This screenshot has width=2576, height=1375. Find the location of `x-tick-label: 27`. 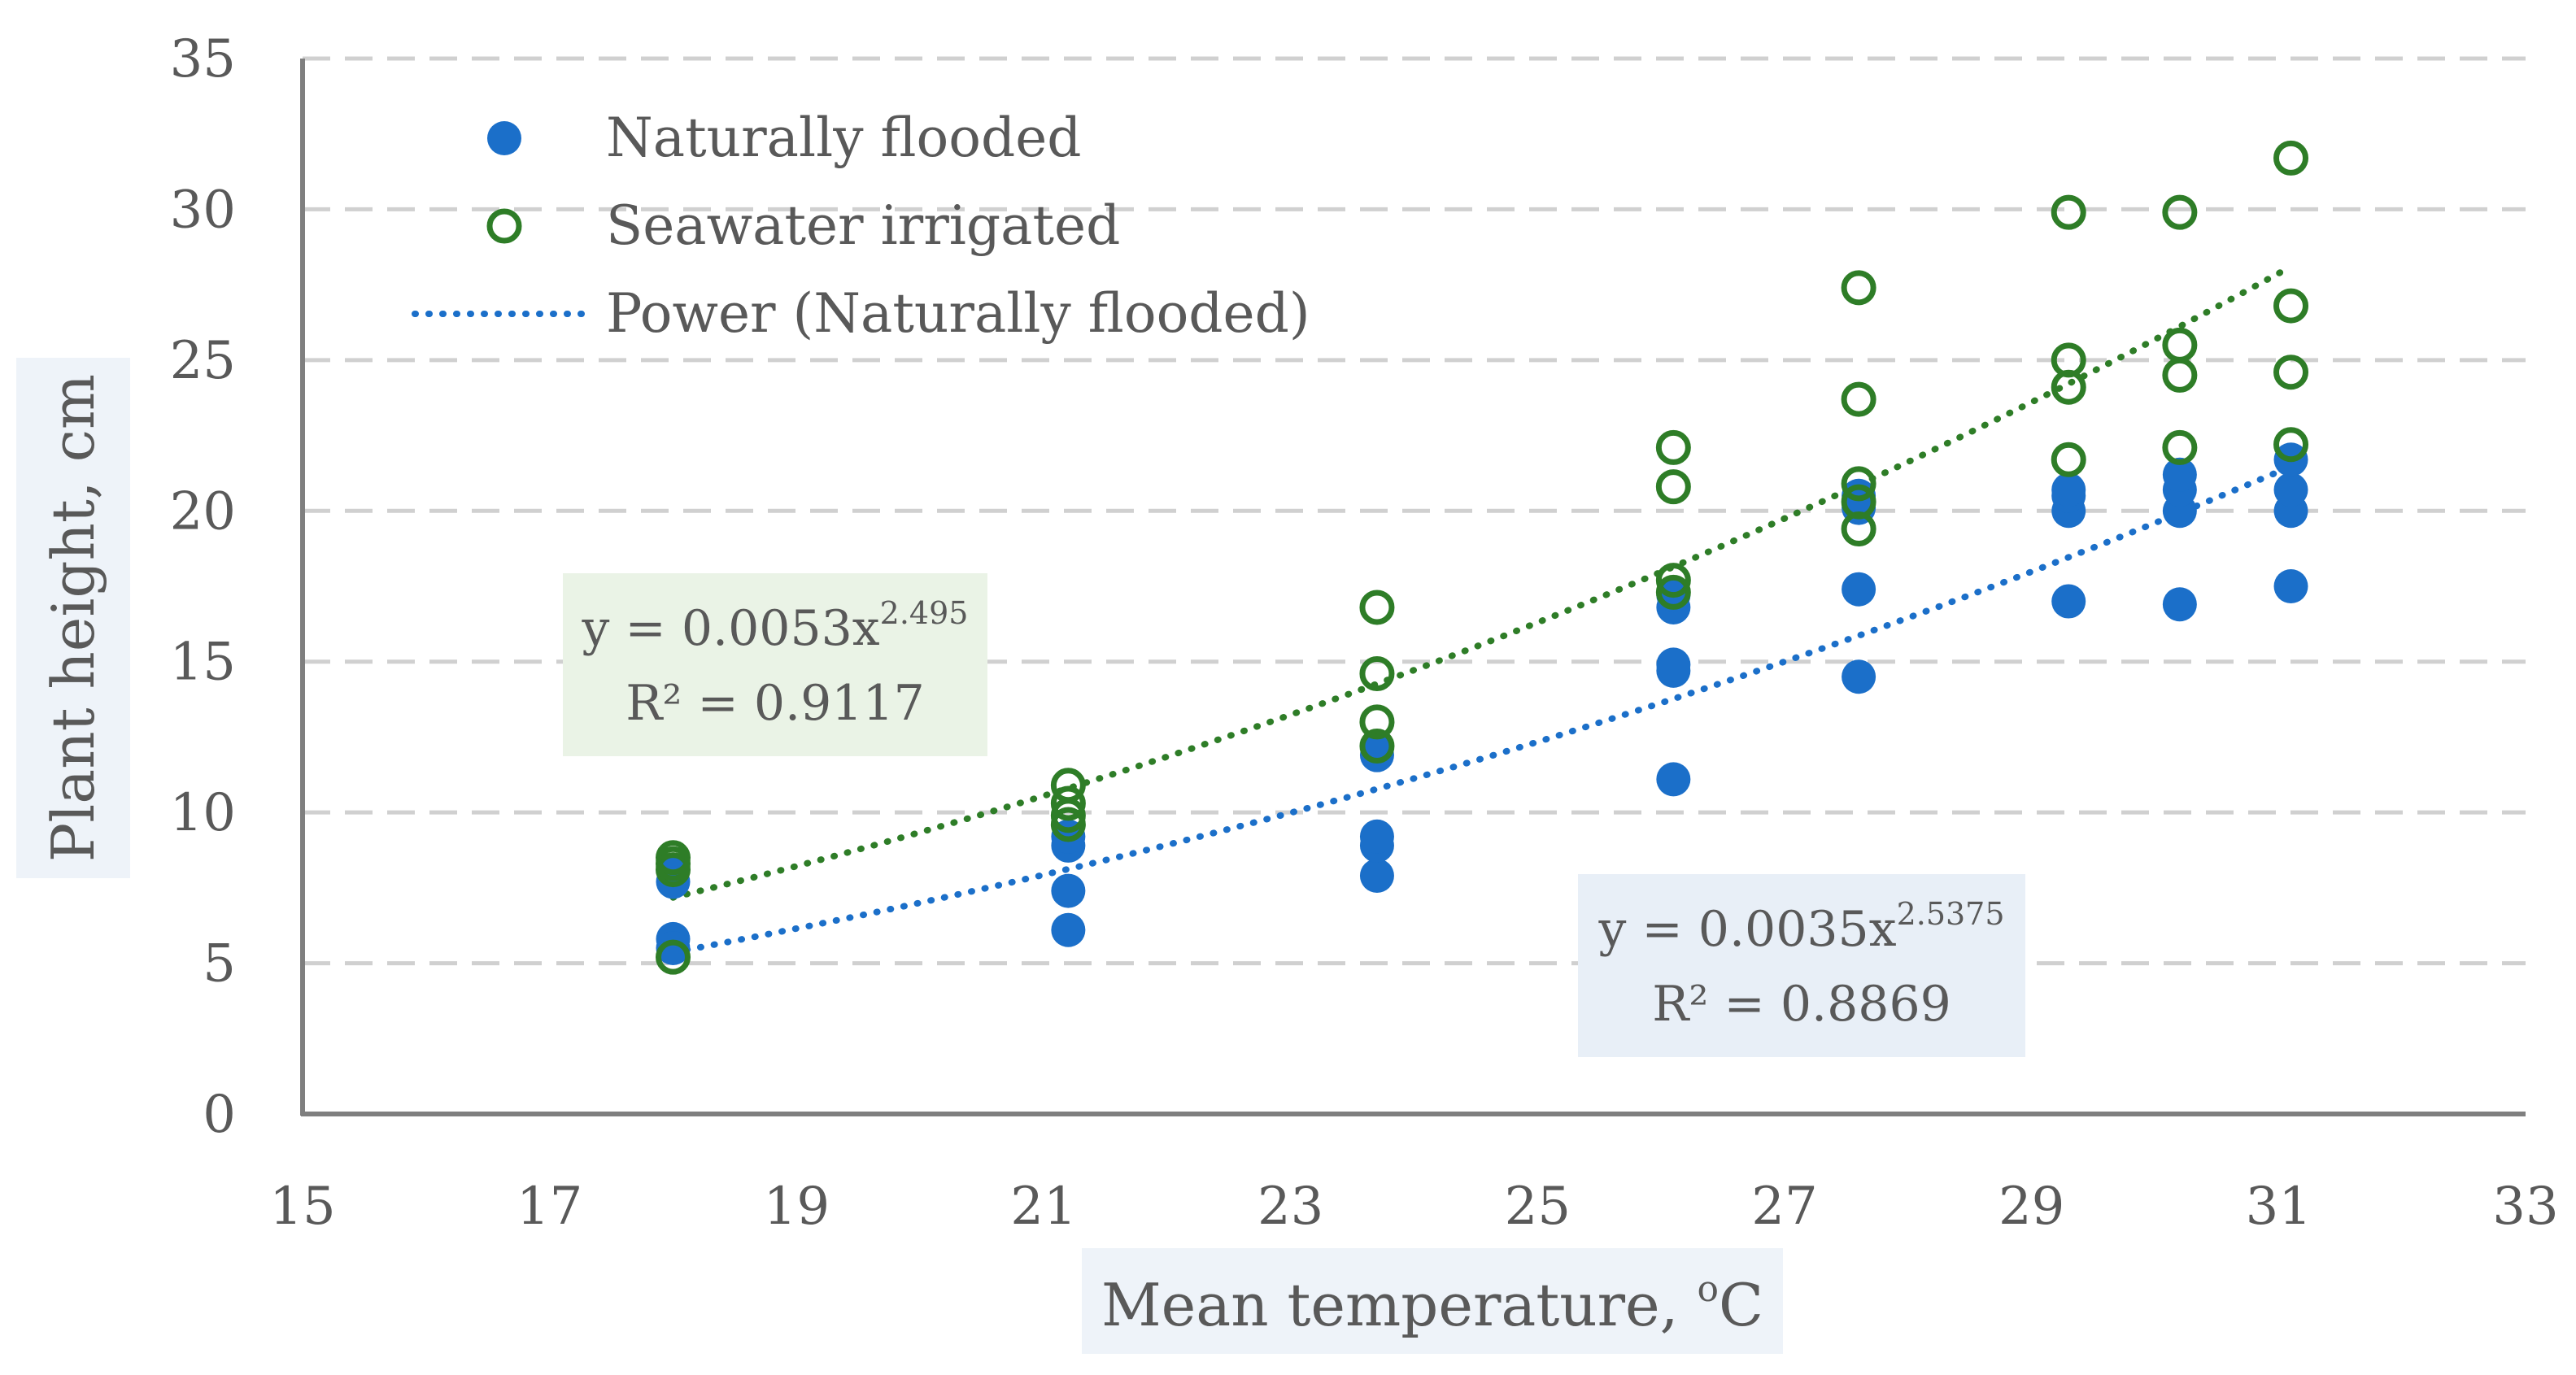

x-tick-label: 27 is located at coordinates (1784, 1207).